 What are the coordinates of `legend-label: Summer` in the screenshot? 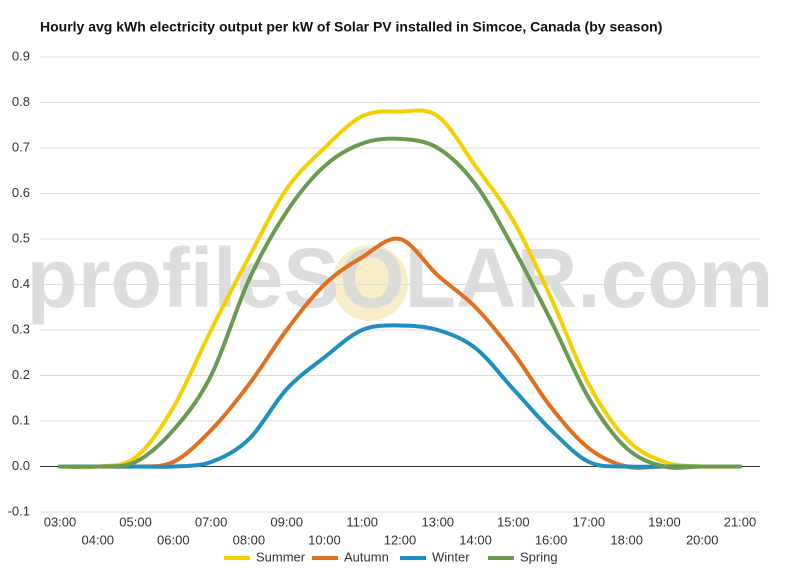 It's located at (281, 556).